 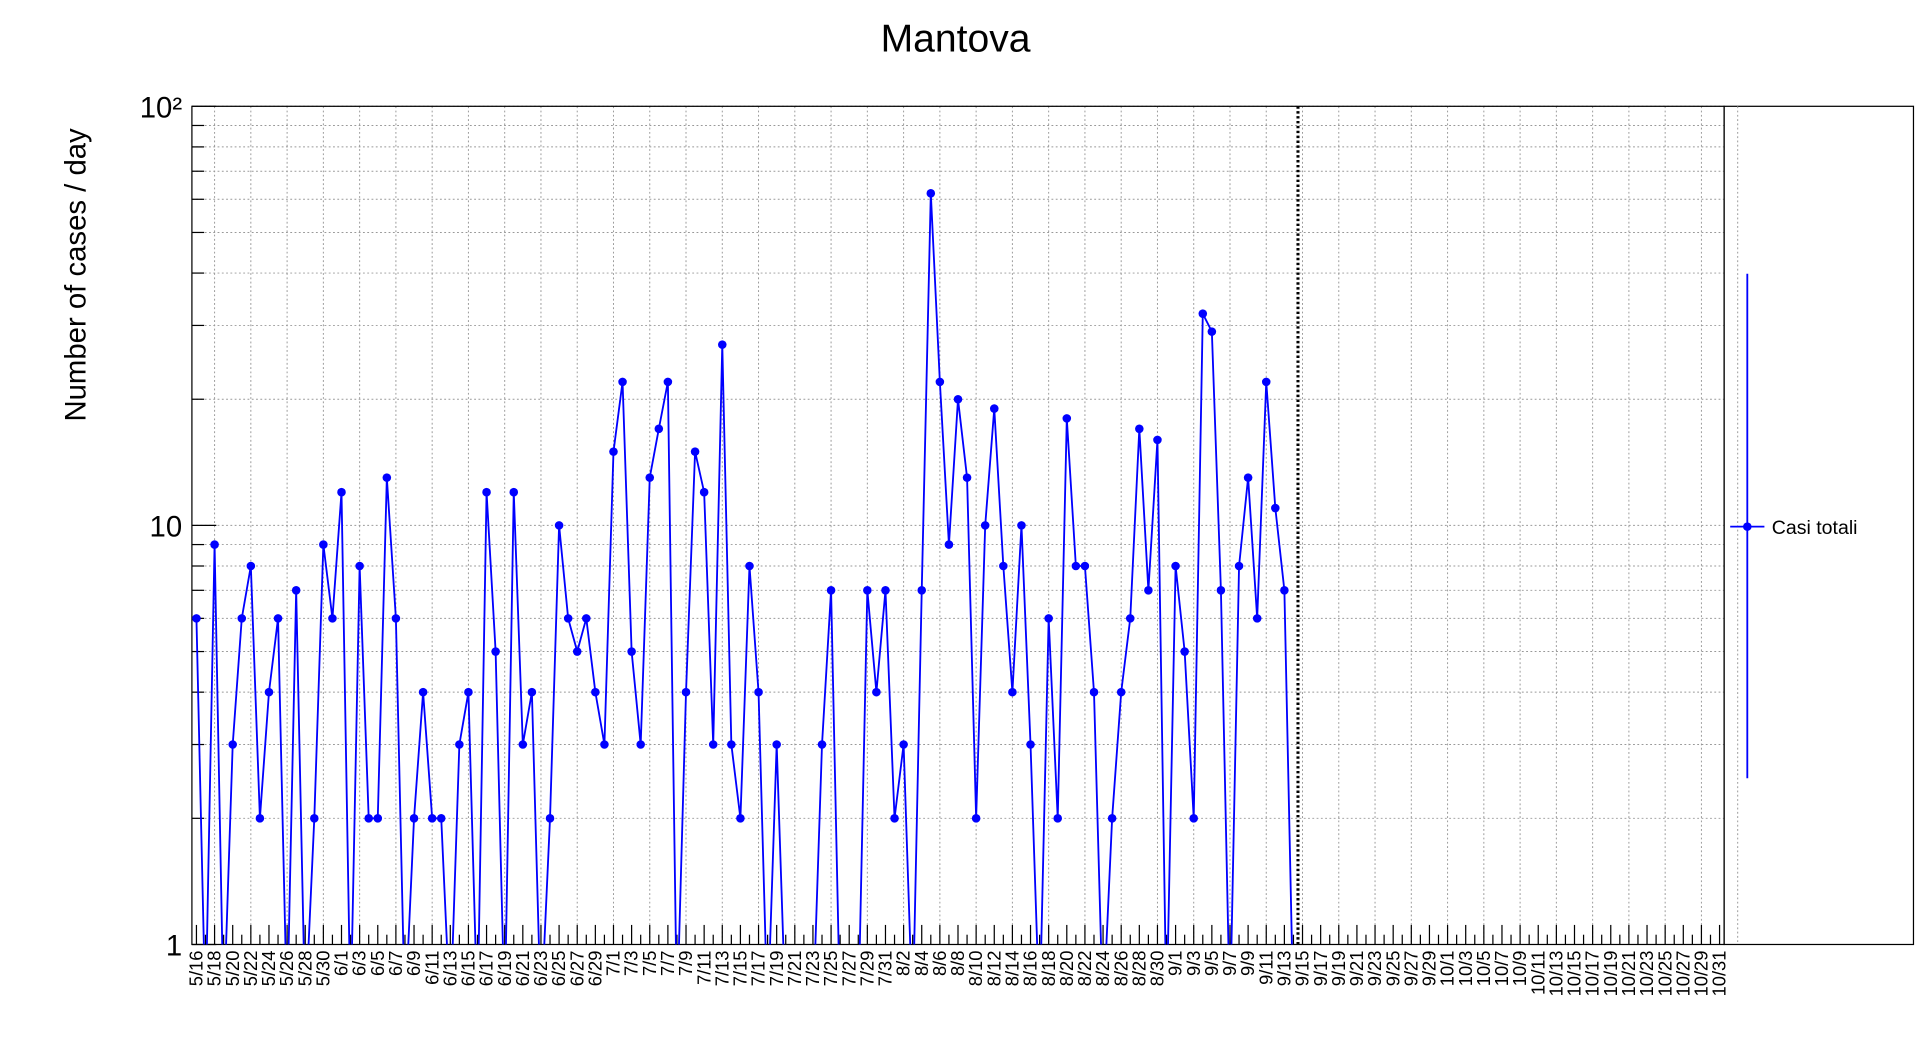 I want to click on x-tick-label: 7/15, so click(x=740, y=969).